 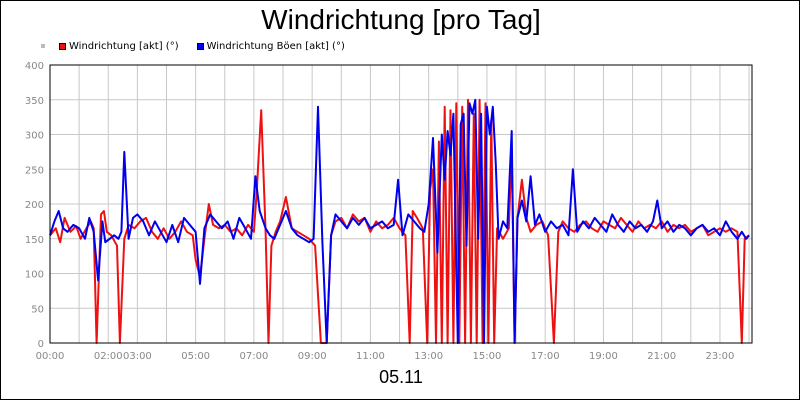 I want to click on x-tick-label: 21:00, so click(x=661, y=356).